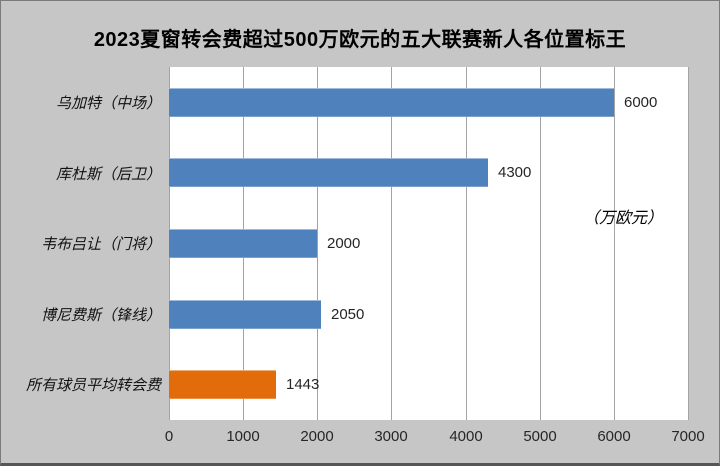  Describe the element at coordinates (100, 244) in the screenshot. I see `category-label: 韦布吕让（门将）` at that location.